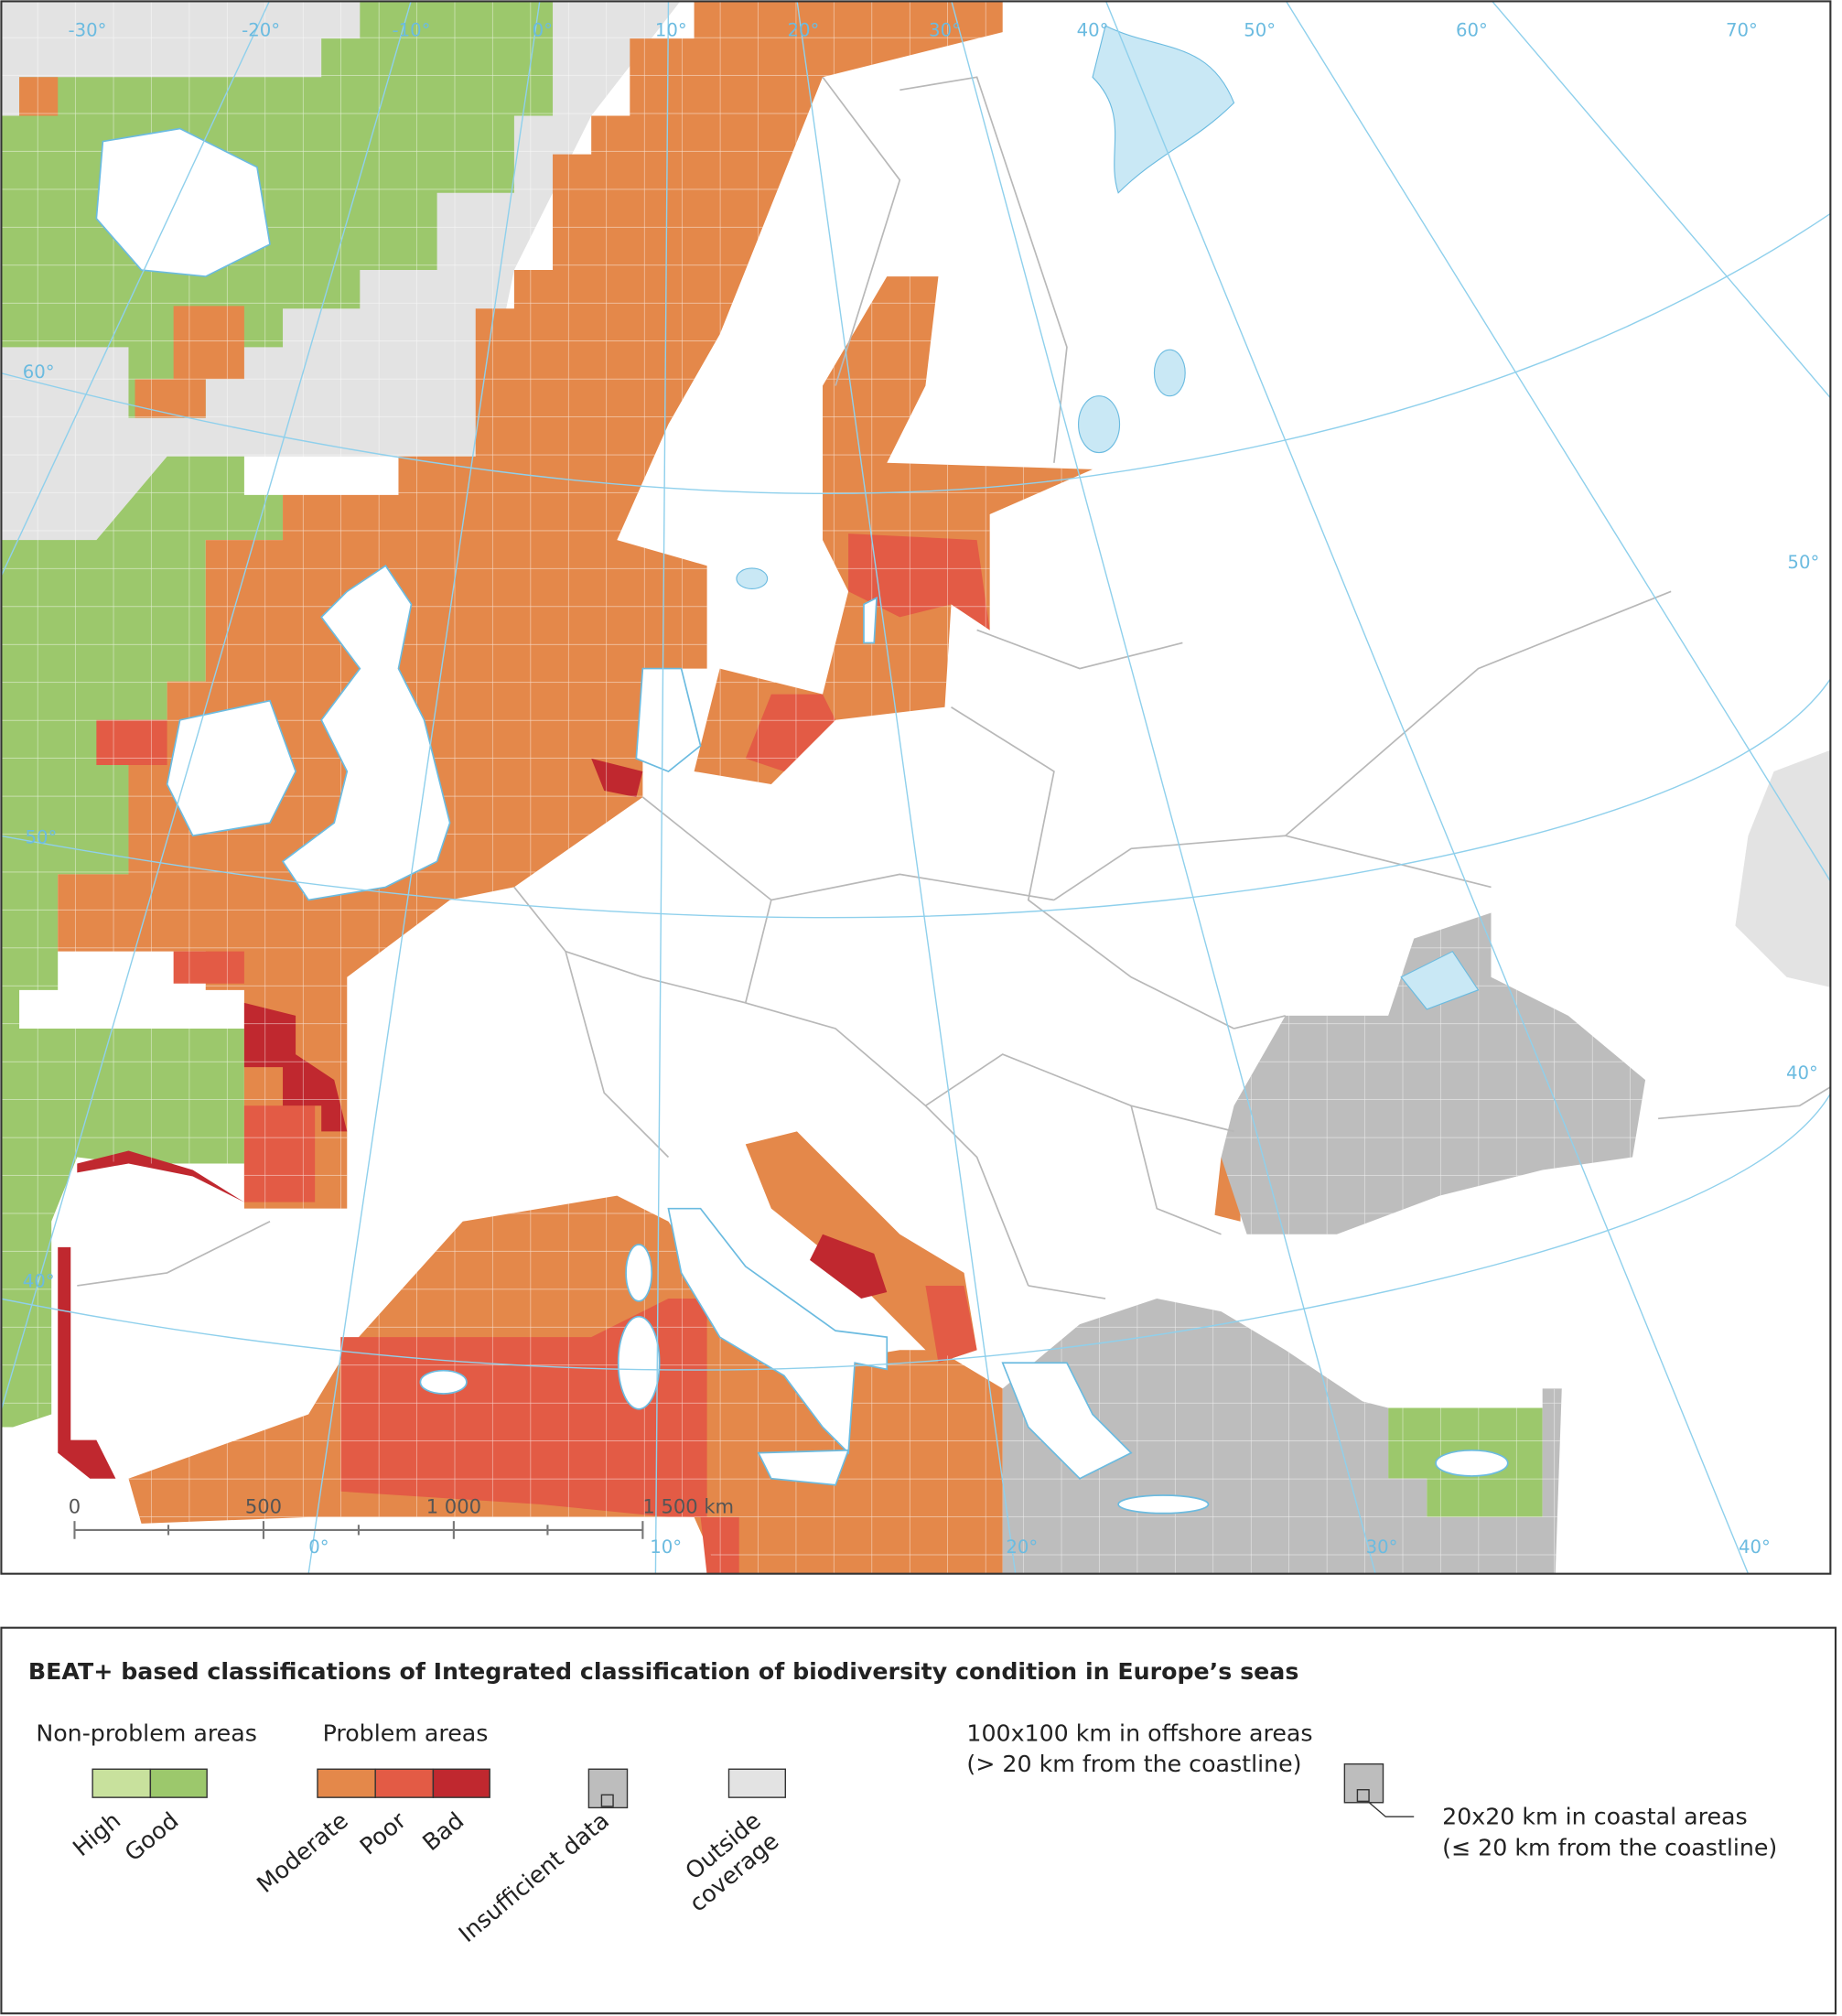 The image size is (1842, 2016). Describe the element at coordinates (406, 1733) in the screenshot. I see `legend-heading: Problem areas` at that location.